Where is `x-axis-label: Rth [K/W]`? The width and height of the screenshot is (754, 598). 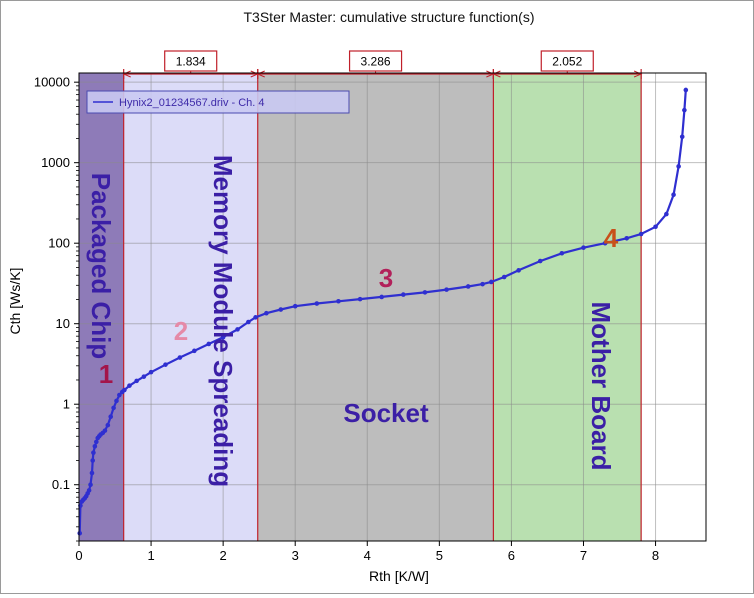
x-axis-label: Rth [K/W] is located at coordinates (399, 576).